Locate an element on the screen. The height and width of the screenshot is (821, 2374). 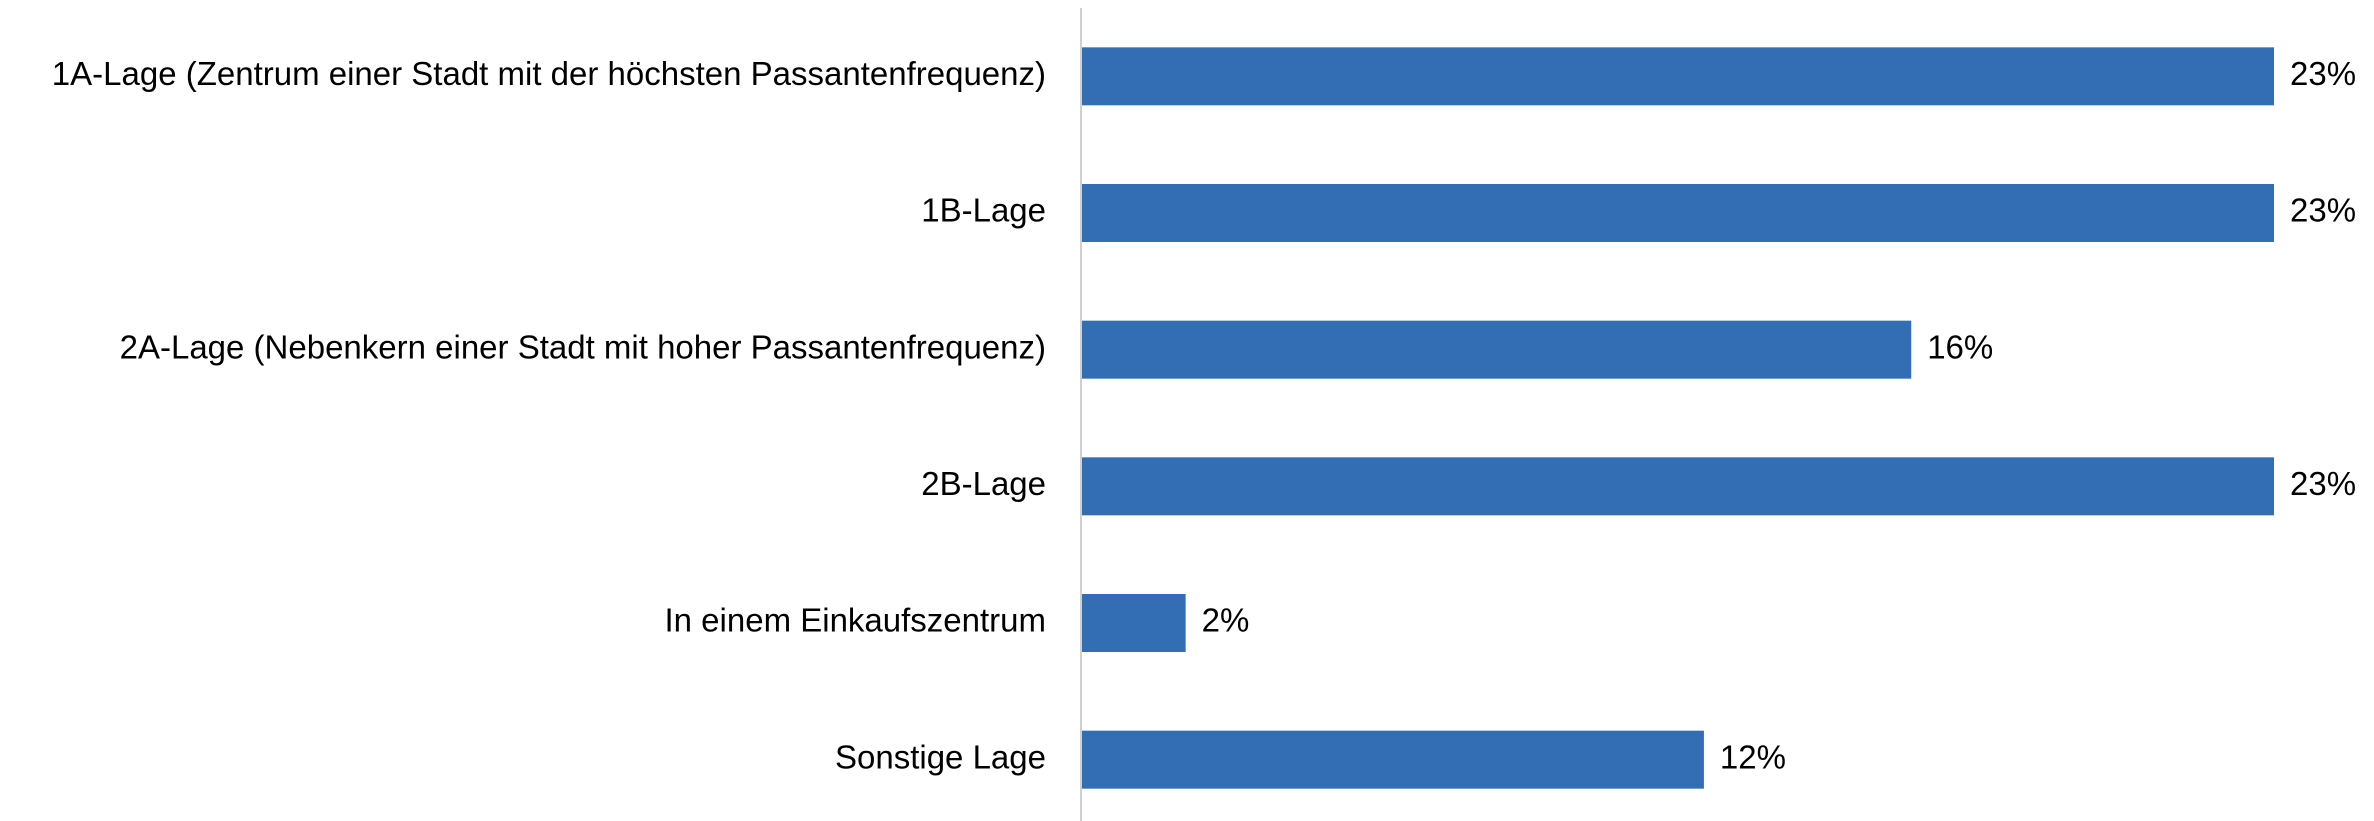
category-label: Sonstige Lage is located at coordinates (940, 756).